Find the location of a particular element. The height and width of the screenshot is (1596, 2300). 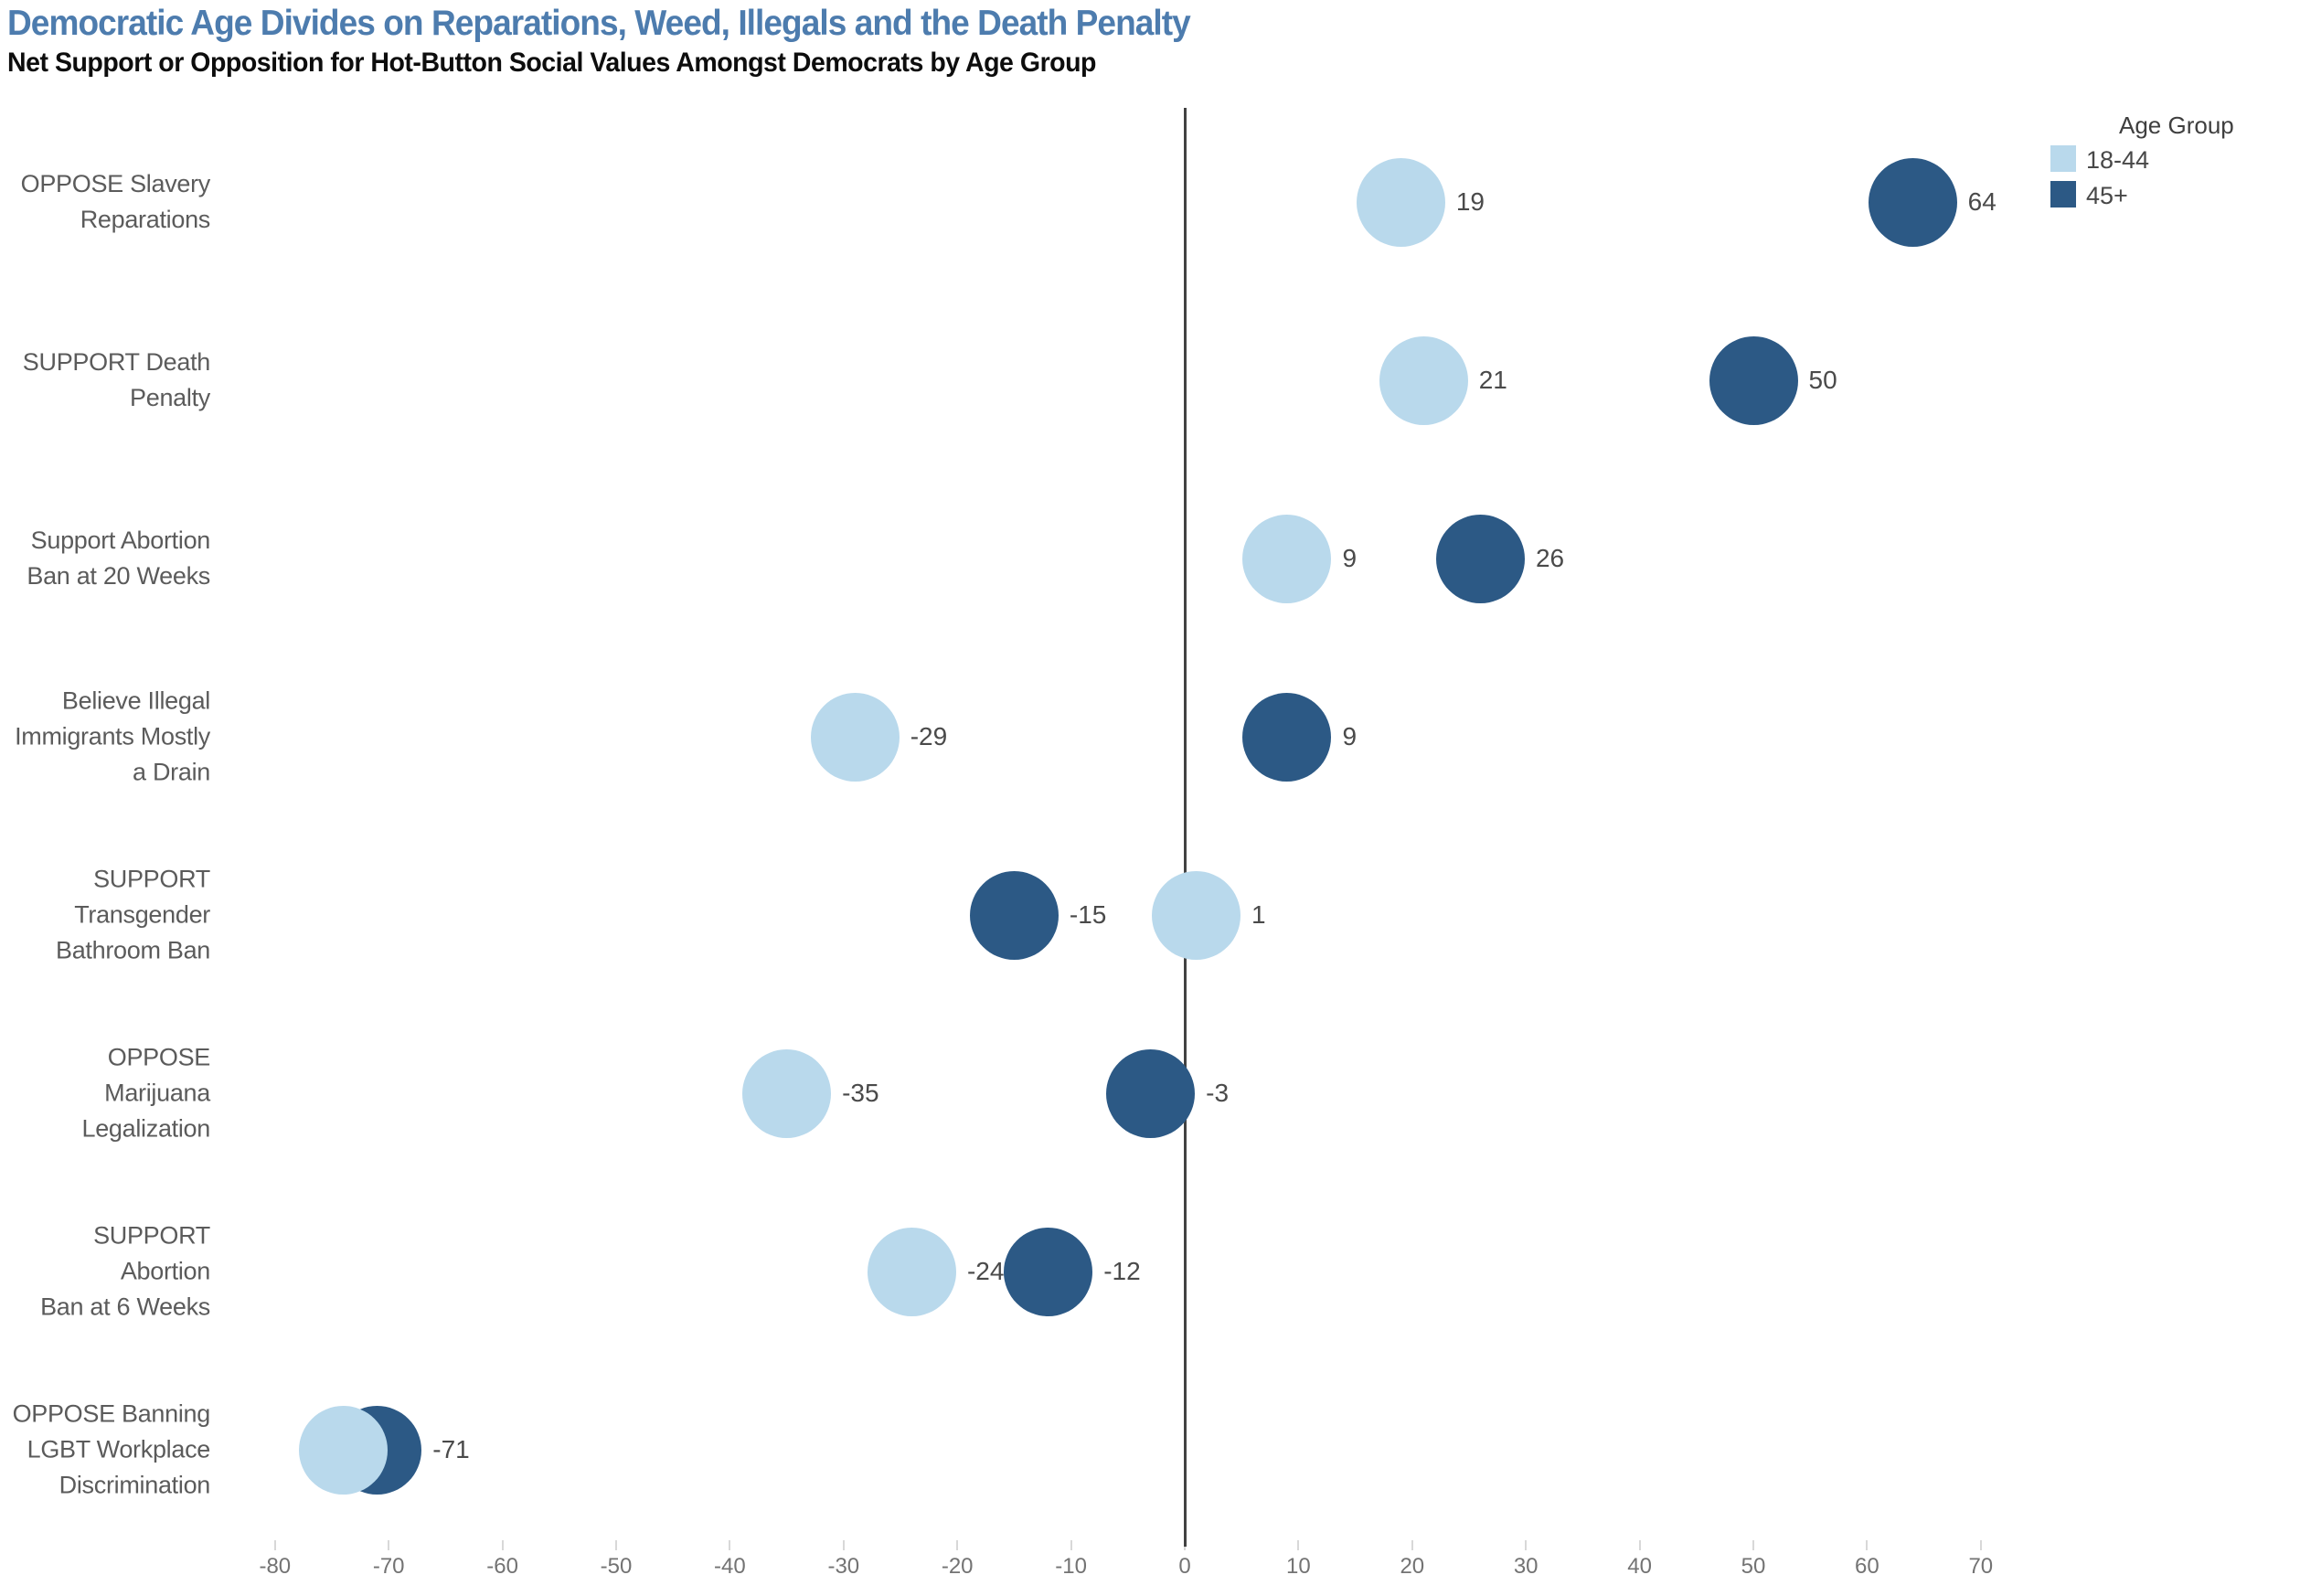

category-label: SUPPORT Transgender Bathroom Ban is located at coordinates (105, 915).